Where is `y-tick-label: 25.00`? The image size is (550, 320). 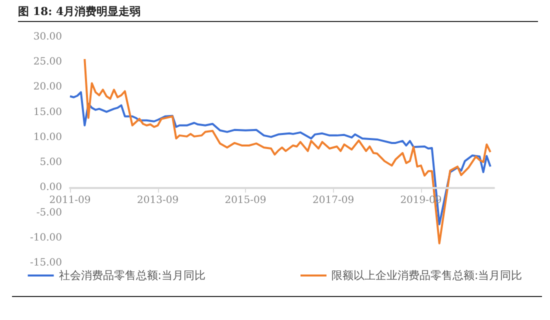
y-tick-label: 25.00 is located at coordinates (47, 62).